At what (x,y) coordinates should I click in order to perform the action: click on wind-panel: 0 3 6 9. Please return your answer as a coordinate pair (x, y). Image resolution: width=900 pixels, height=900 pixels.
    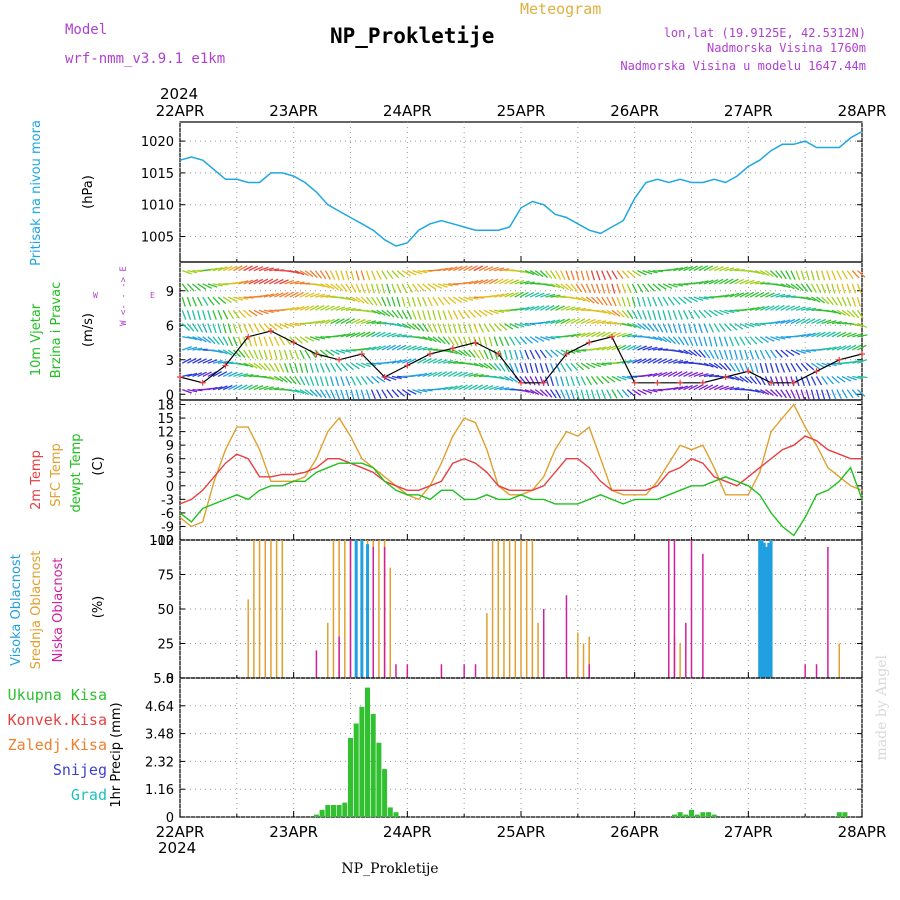
    Looking at the image, I should click on (517, 332).